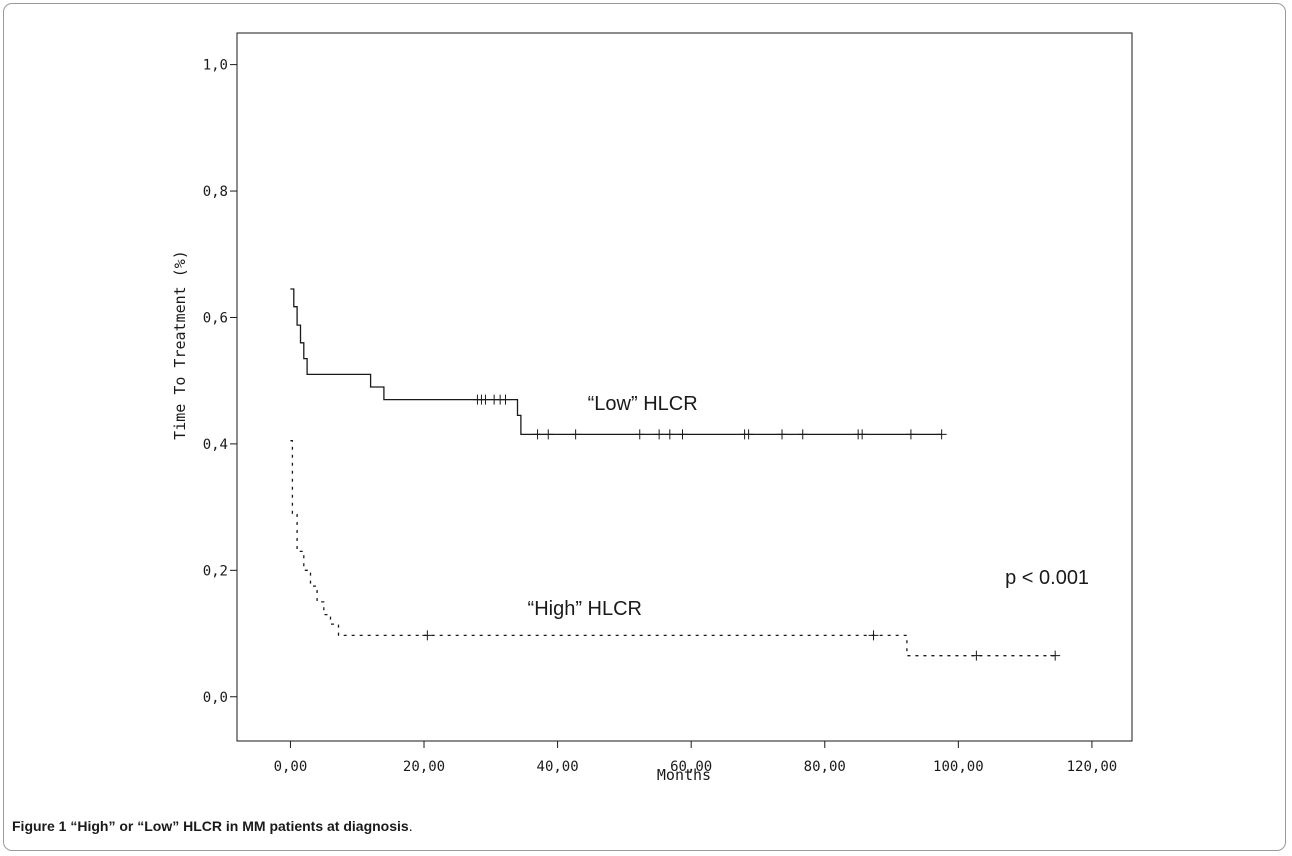 This screenshot has height=856, width=1292. Describe the element at coordinates (643, 404) in the screenshot. I see `annotation-label: “Low” HLCR` at that location.